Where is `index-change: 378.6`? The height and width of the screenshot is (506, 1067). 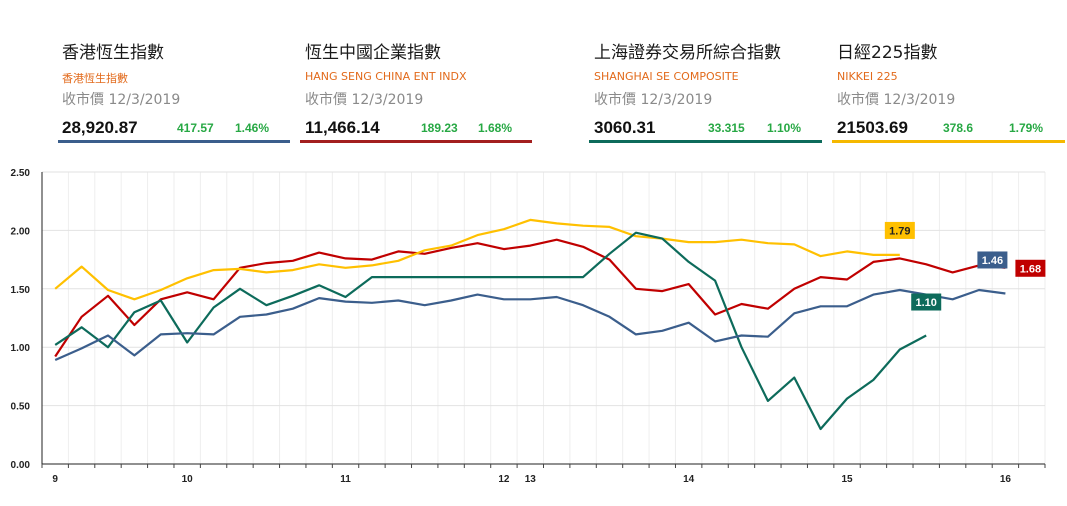
index-change: 378.6 is located at coordinates (958, 128).